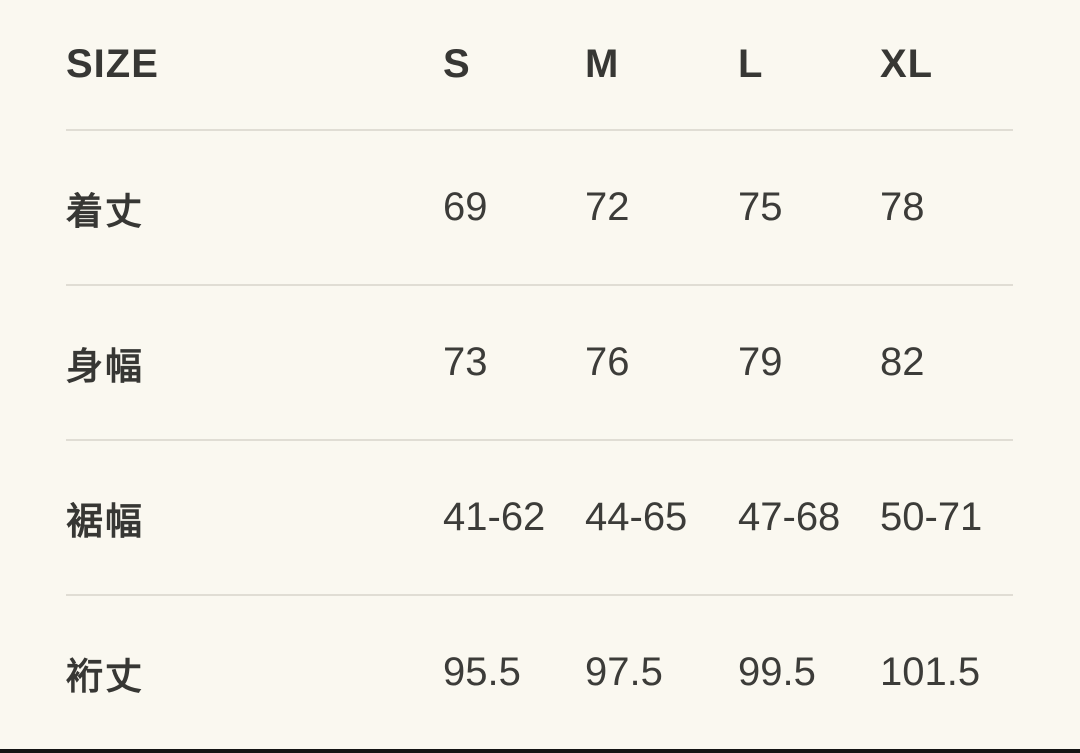  What do you see at coordinates (607, 207) in the screenshot?
I see `value-body-length-m: 72` at bounding box center [607, 207].